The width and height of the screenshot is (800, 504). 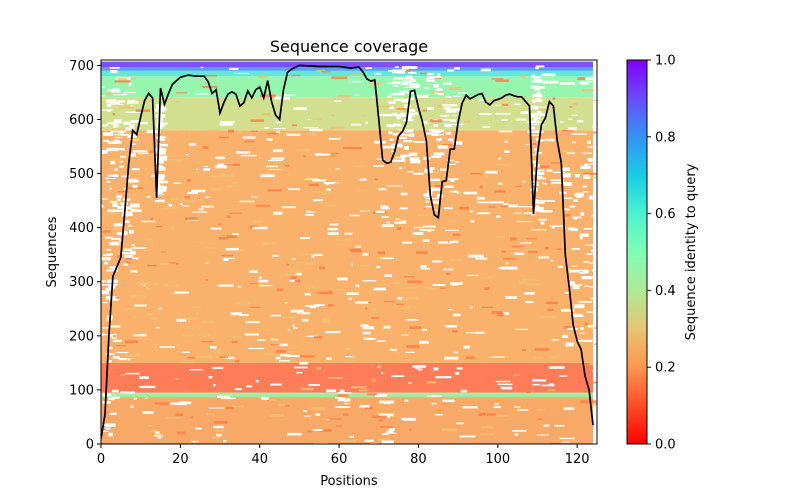 I want to click on colorbar-label: Sequence identity to query, so click(x=691, y=251).